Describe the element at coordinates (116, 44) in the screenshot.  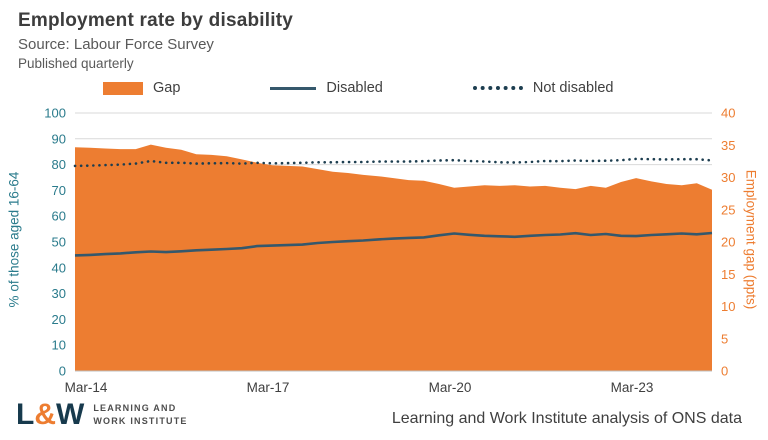
I see `source-label: Source: Labour Force Survey` at that location.